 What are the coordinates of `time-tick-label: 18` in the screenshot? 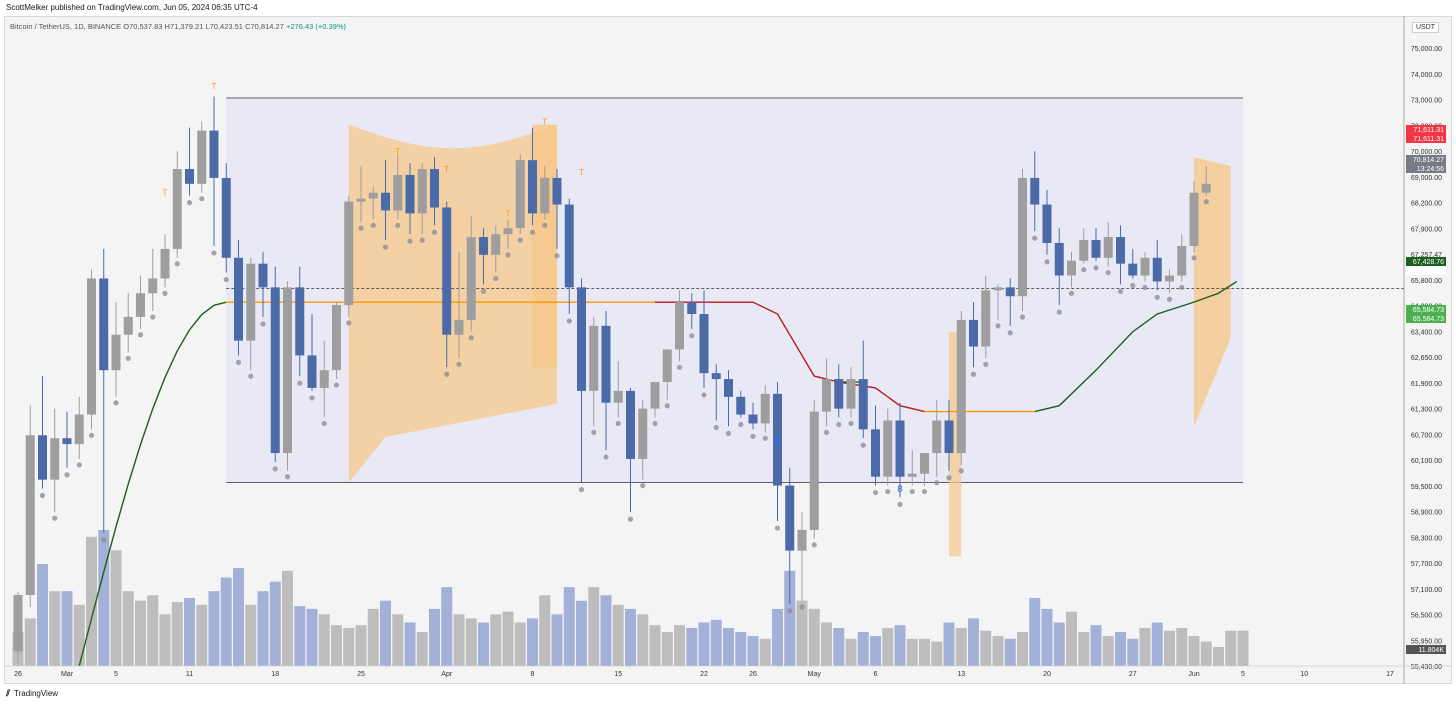 It's located at (275, 674).